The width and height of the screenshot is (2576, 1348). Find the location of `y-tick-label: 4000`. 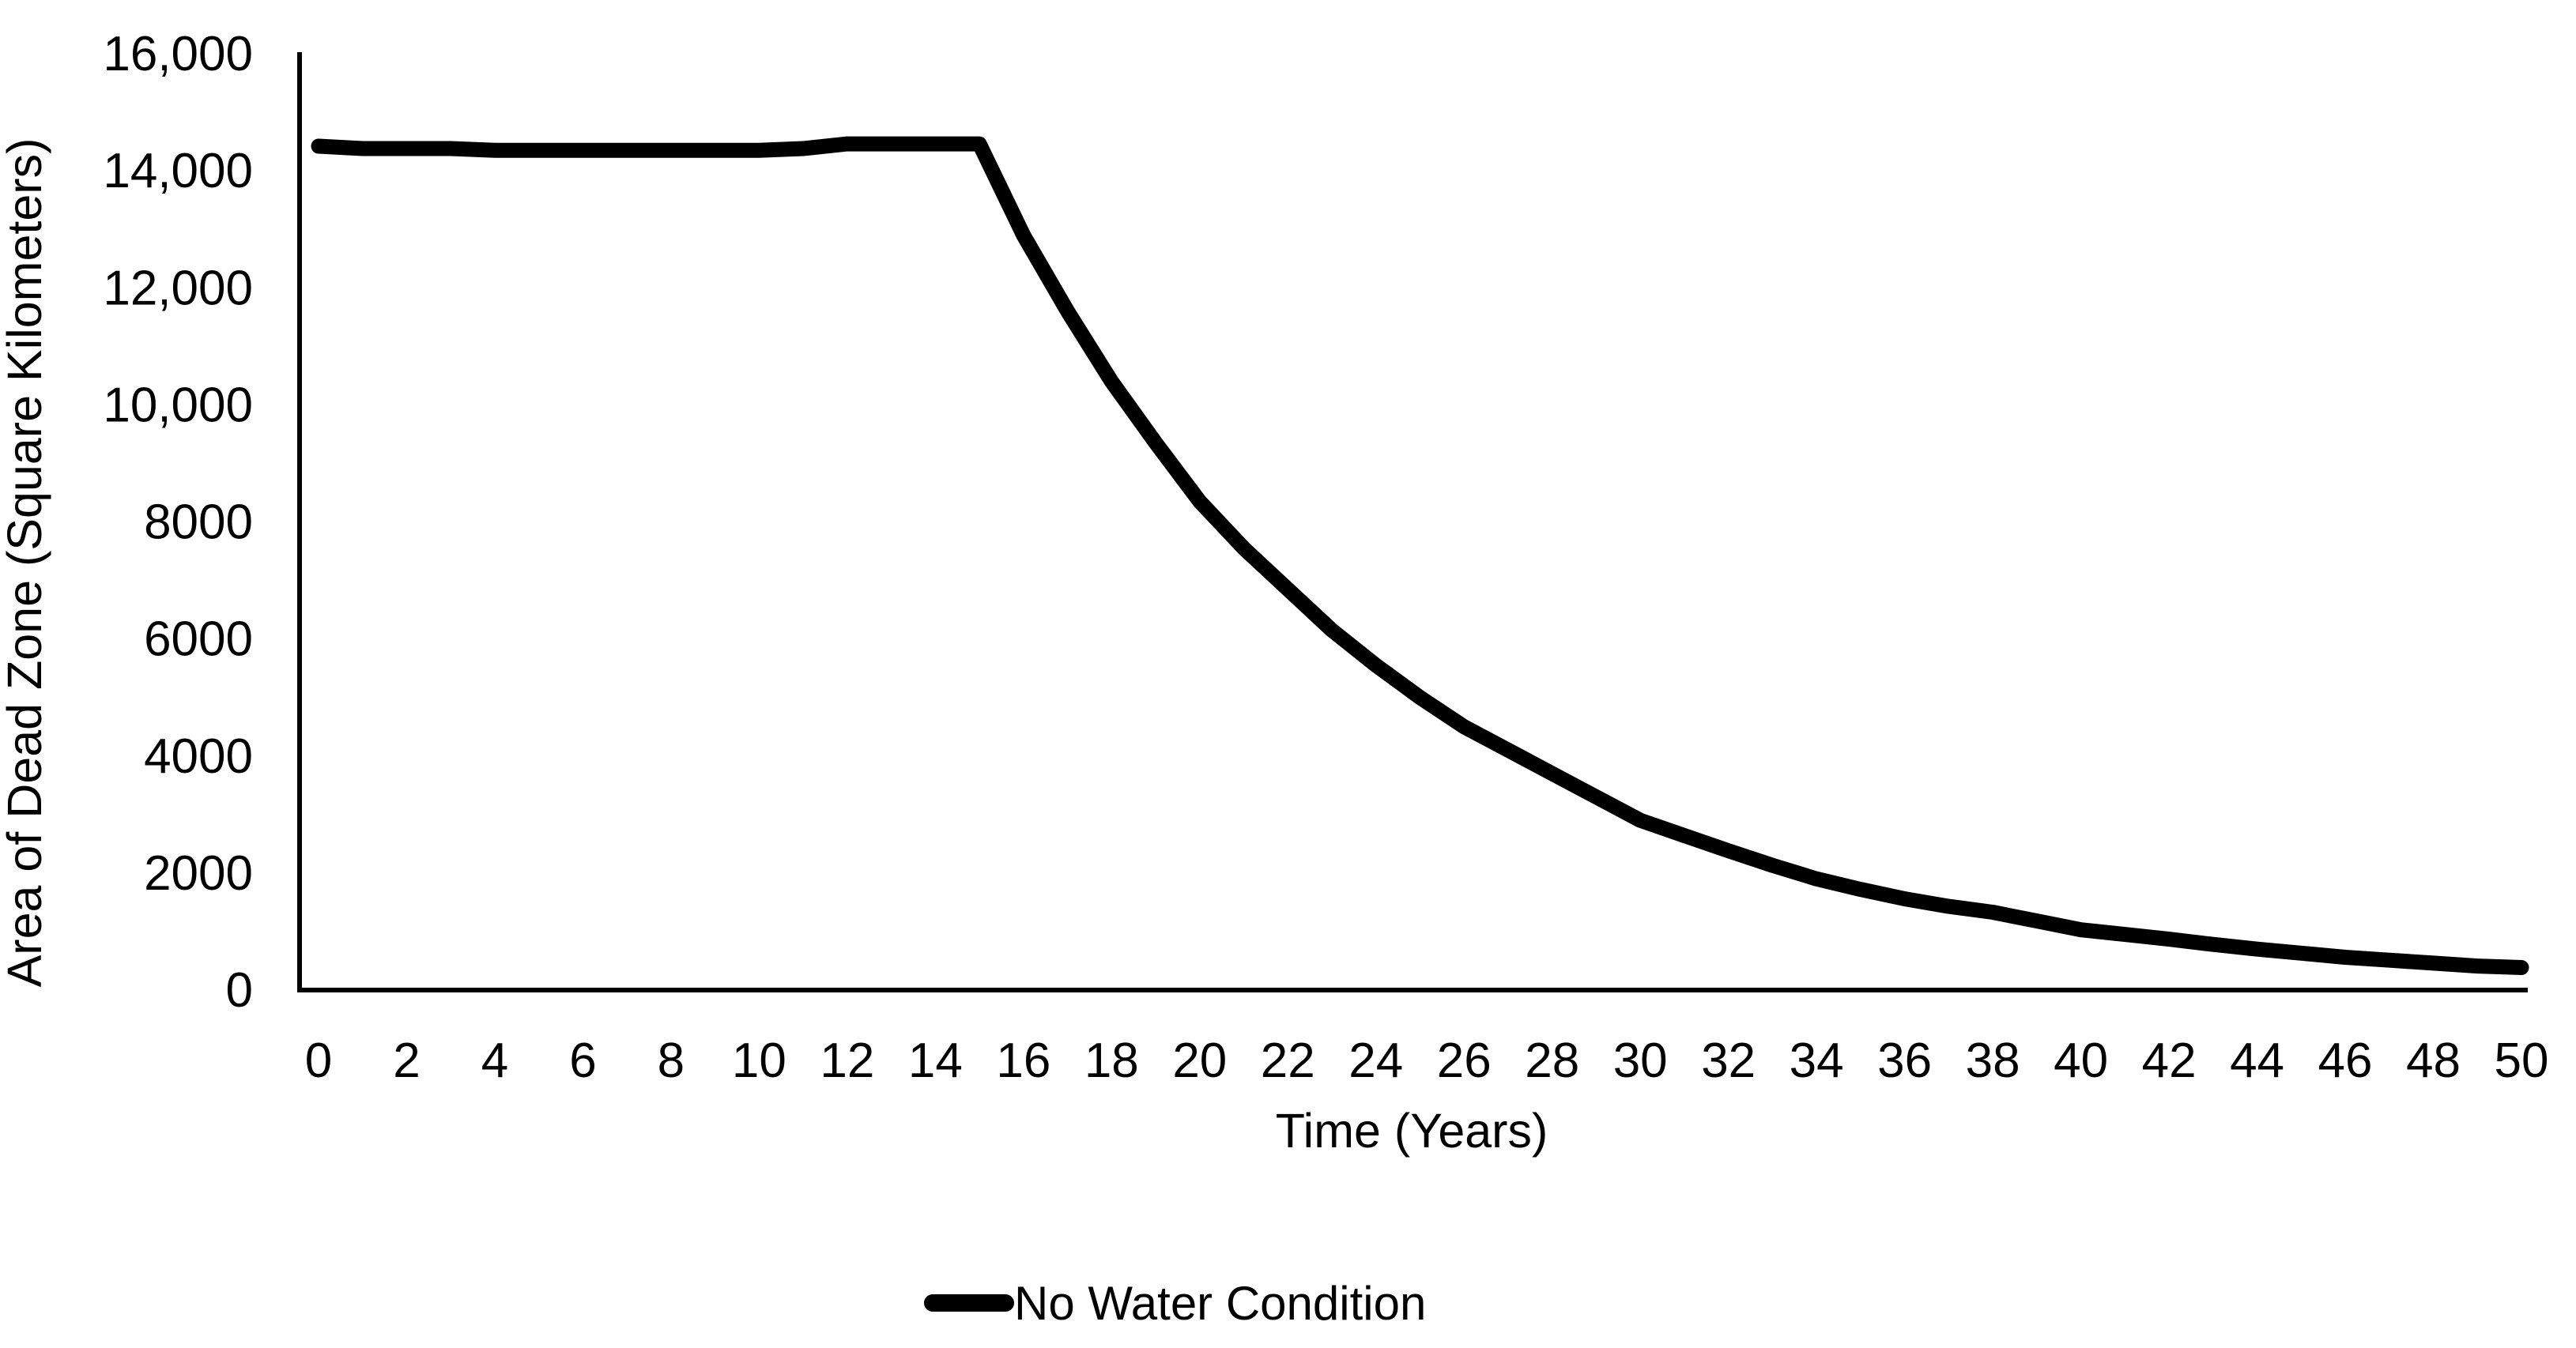

y-tick-label: 4000 is located at coordinates (198, 756).